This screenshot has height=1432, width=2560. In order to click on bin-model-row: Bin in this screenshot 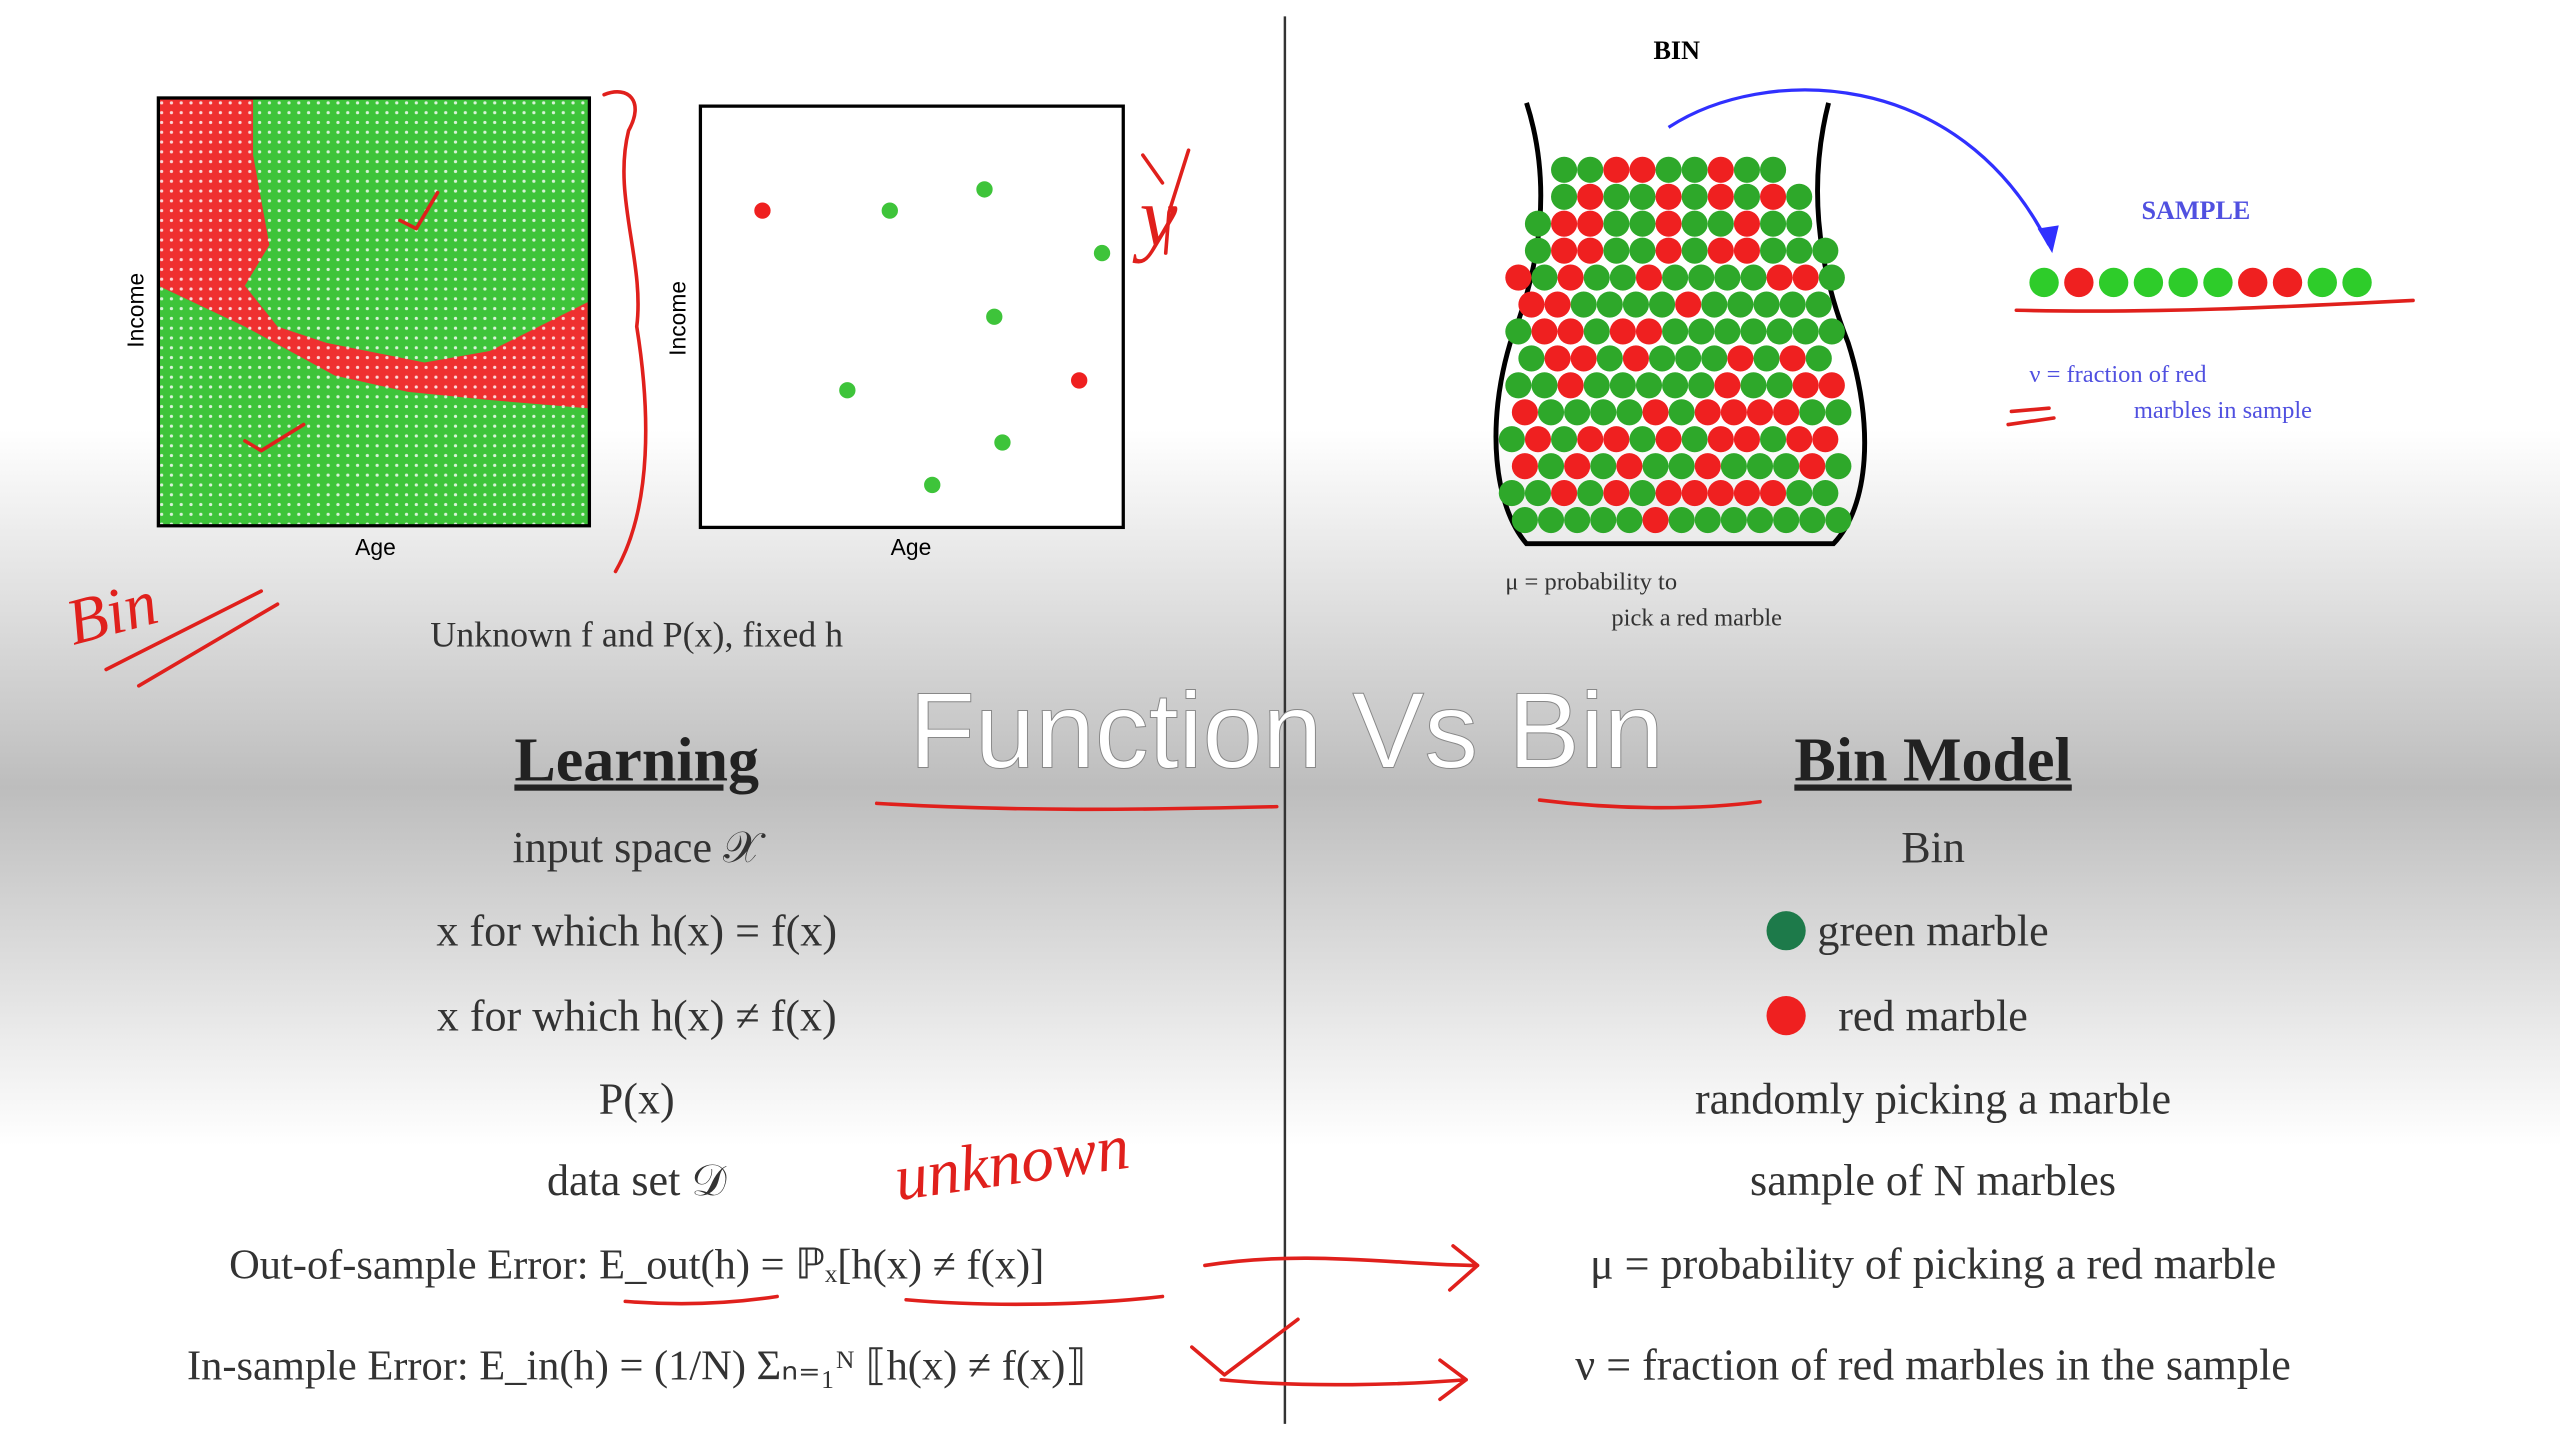, I will do `click(1933, 847)`.